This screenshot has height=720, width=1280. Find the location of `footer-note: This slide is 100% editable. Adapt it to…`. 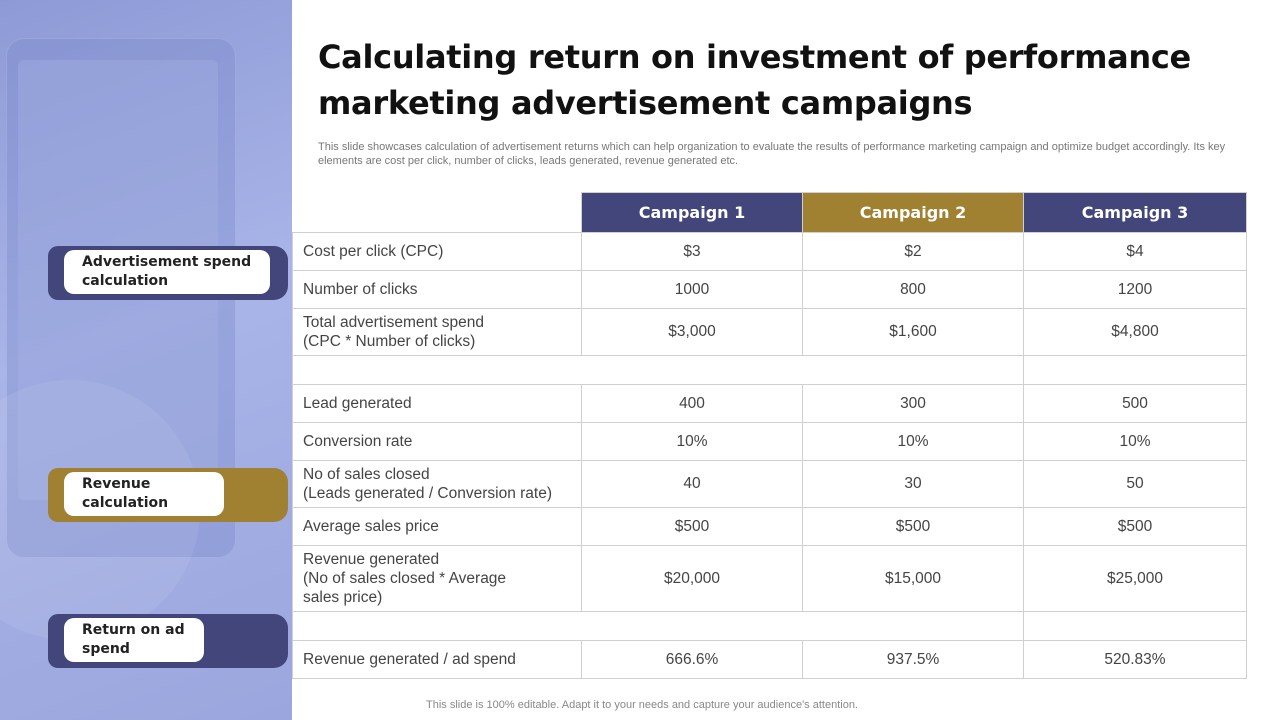

footer-note: This slide is 100% editable. Adapt it to… is located at coordinates (642, 705).